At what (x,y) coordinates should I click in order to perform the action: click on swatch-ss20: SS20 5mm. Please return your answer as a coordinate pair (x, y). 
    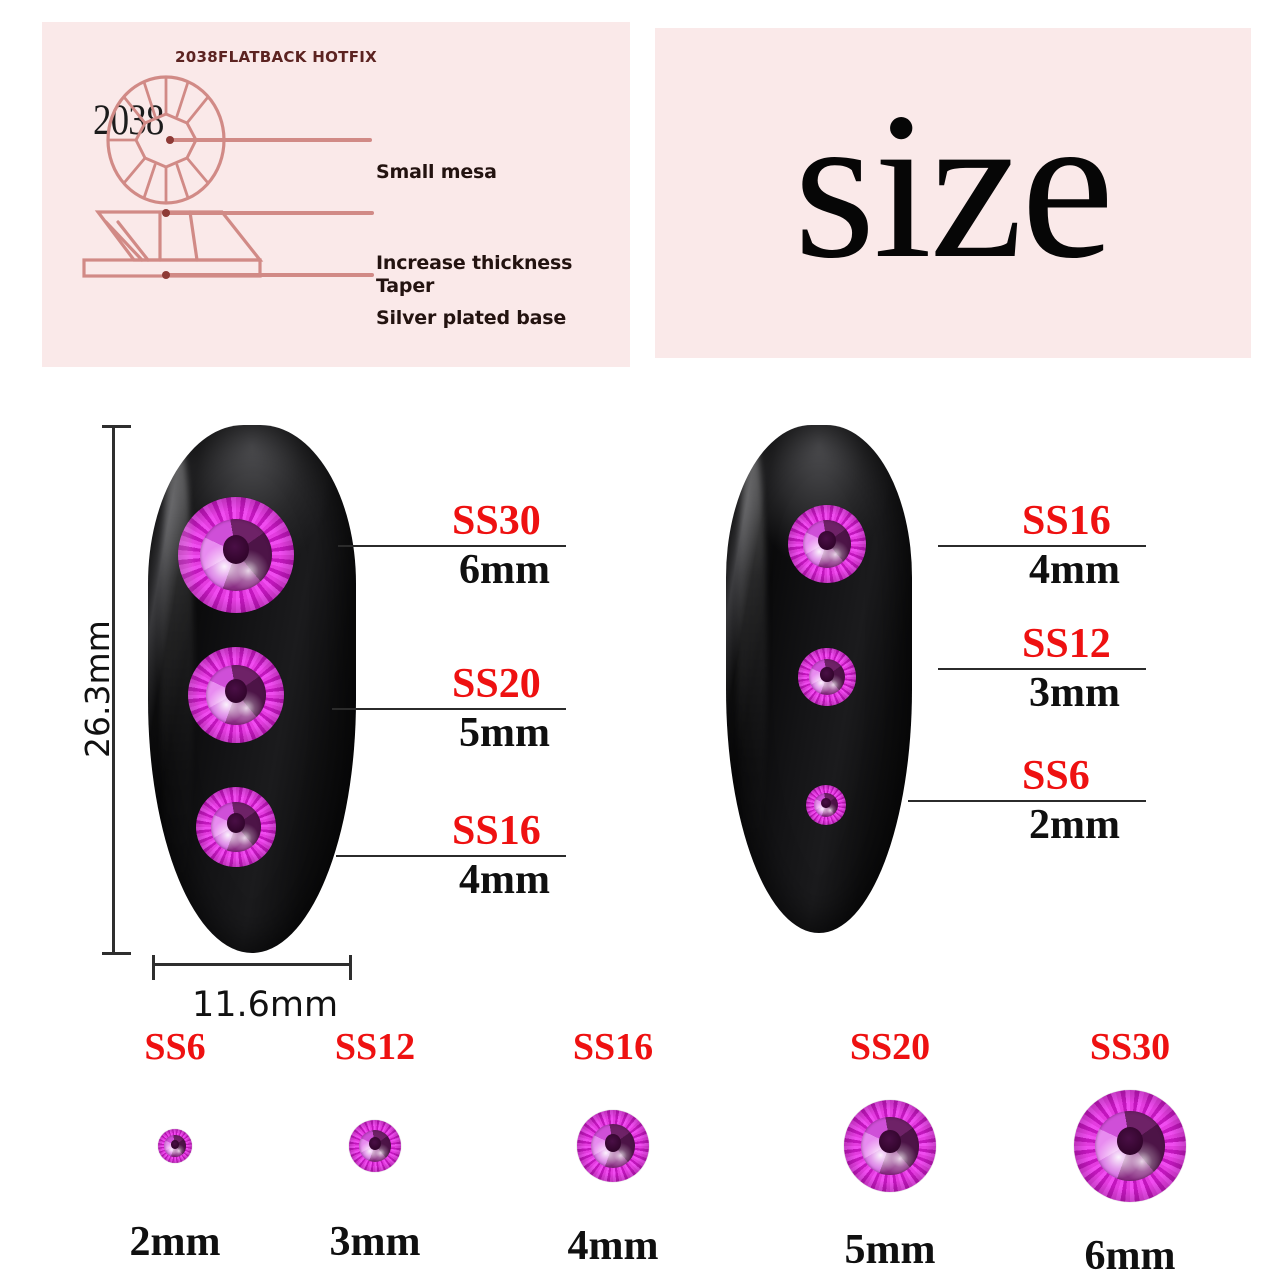
    Looking at the image, I should click on (890, 1153).